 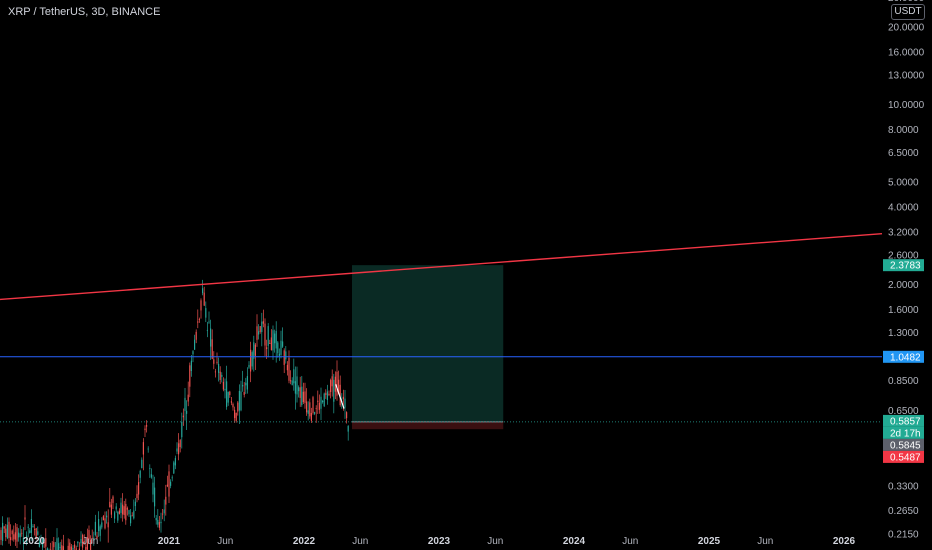 I want to click on price-badge-label: 1.0482, so click(x=905, y=357).